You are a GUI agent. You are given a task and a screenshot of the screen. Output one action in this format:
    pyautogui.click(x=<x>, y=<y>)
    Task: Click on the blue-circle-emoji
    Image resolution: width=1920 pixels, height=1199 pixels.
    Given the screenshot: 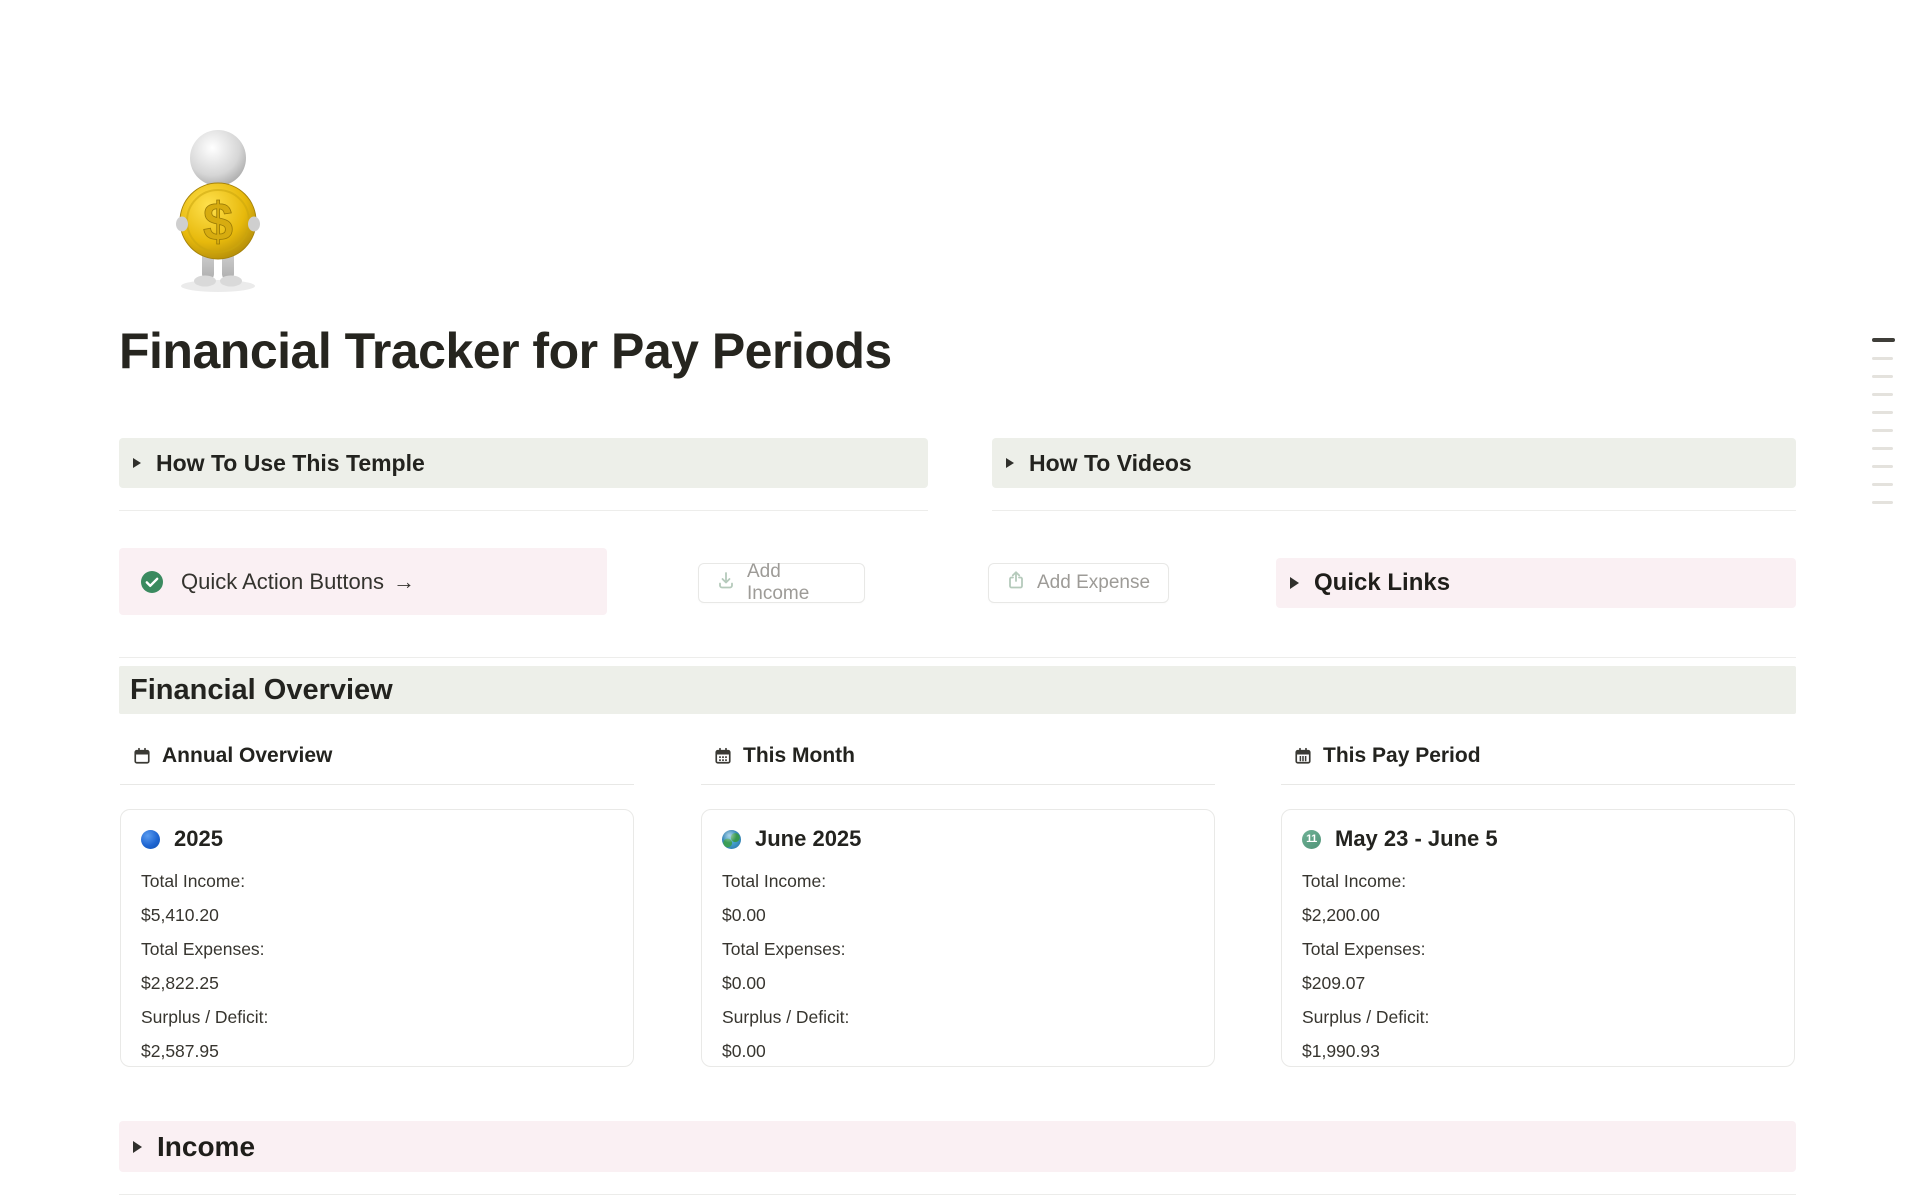 What is the action you would take?
    pyautogui.click(x=150, y=839)
    